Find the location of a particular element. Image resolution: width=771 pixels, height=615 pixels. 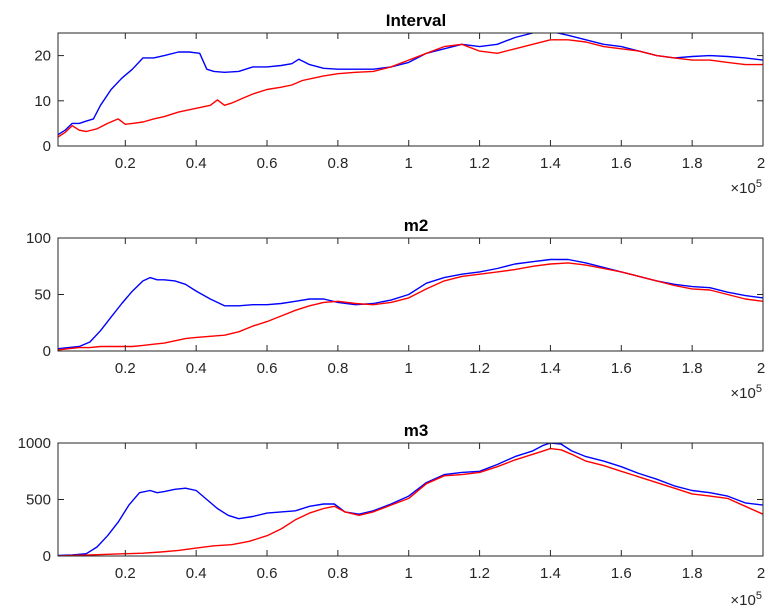

subplot-title: m2 is located at coordinates (416, 225).